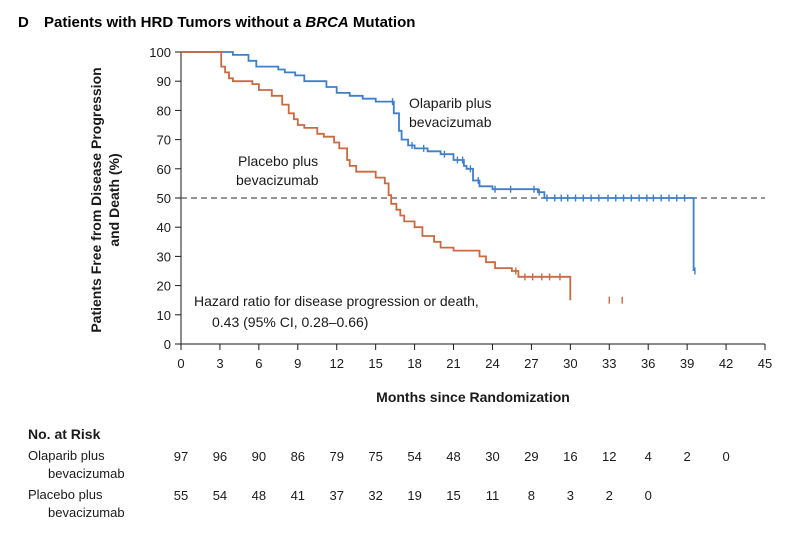  What do you see at coordinates (164, 169) in the screenshot?
I see `y-tick-label: 60` at bounding box center [164, 169].